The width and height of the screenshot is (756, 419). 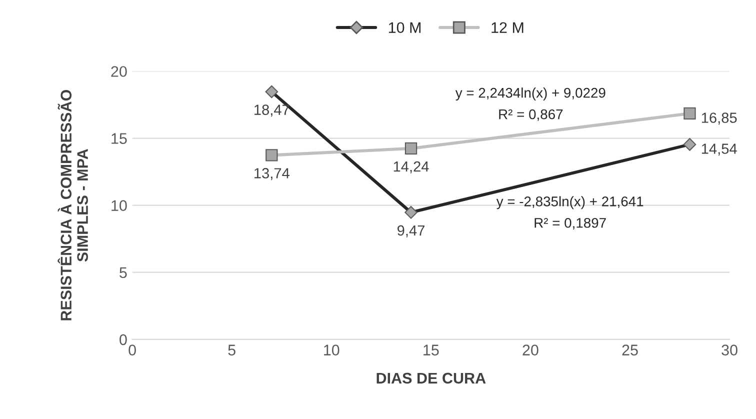 I want to click on x-tick-label: 5, so click(x=232, y=350).